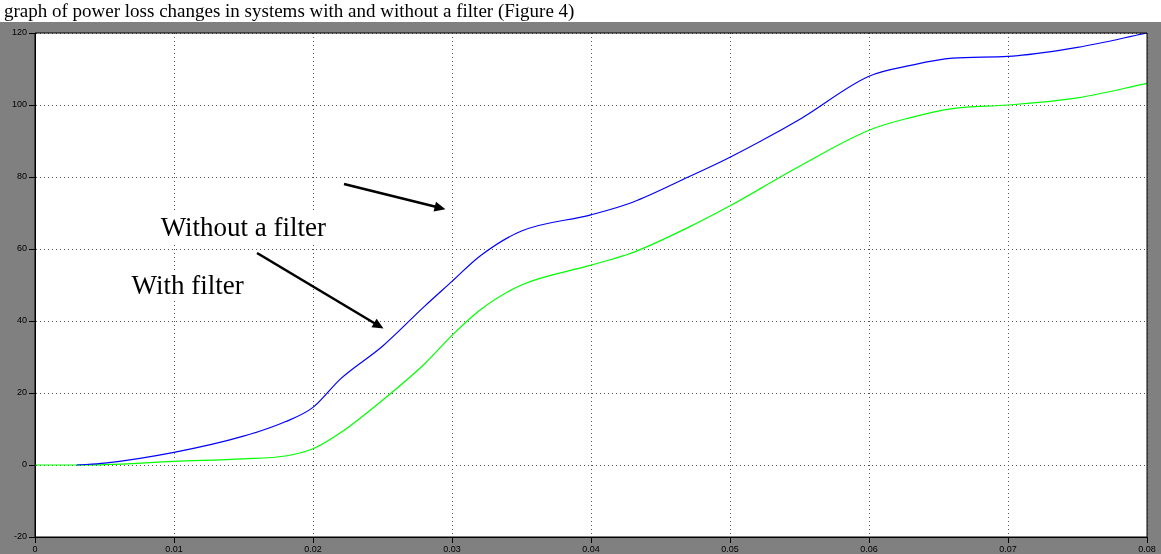  Describe the element at coordinates (1008, 548) in the screenshot. I see `x-tick-label: 0.07` at that location.